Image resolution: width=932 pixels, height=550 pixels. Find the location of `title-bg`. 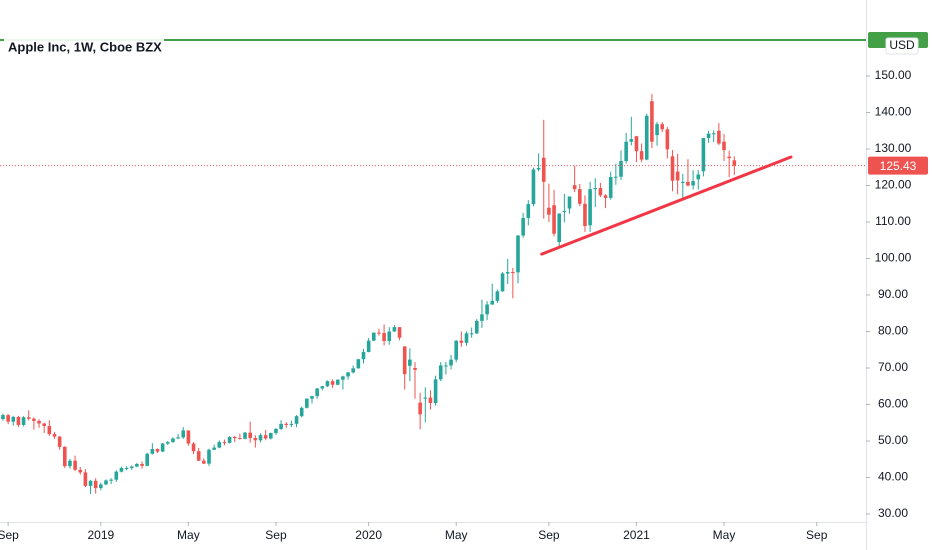

title-bg is located at coordinates (84, 47).